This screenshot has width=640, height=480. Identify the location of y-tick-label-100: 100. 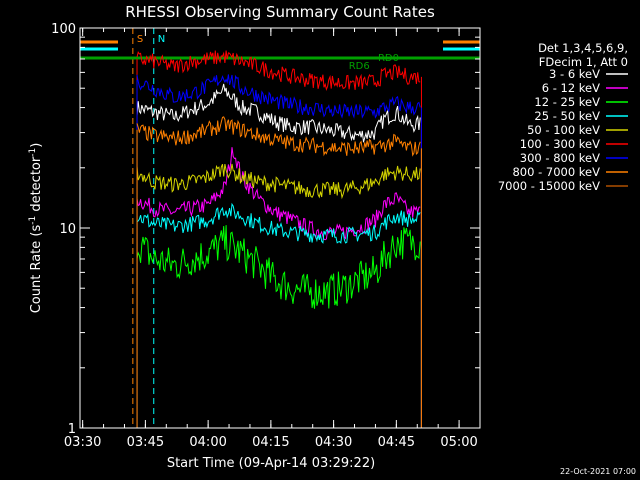
(63, 29).